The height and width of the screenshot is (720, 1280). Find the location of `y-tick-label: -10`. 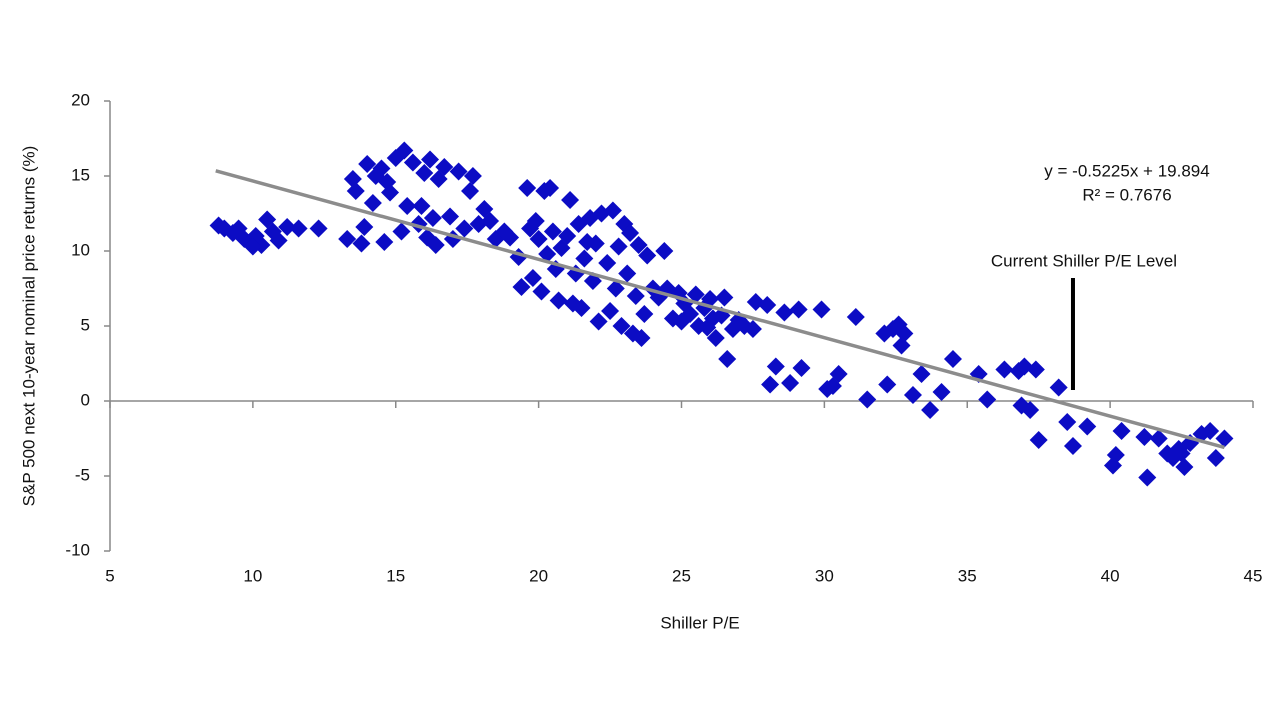

y-tick-label: -10 is located at coordinates (77, 549).